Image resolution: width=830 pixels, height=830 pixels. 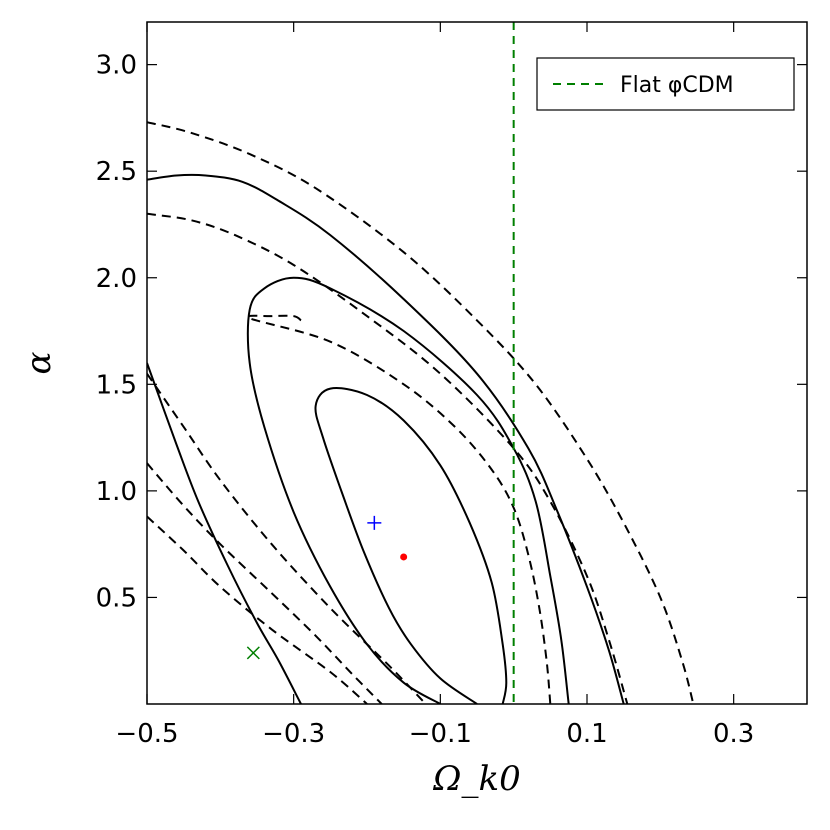 I want to click on marker-layer, so click(x=327, y=587).